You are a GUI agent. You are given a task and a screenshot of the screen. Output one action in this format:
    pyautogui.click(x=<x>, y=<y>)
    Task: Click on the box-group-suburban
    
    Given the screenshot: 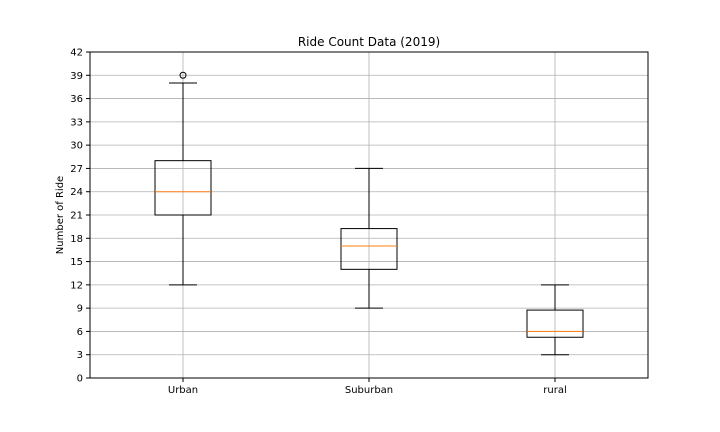 What is the action you would take?
    pyautogui.click(x=369, y=238)
    